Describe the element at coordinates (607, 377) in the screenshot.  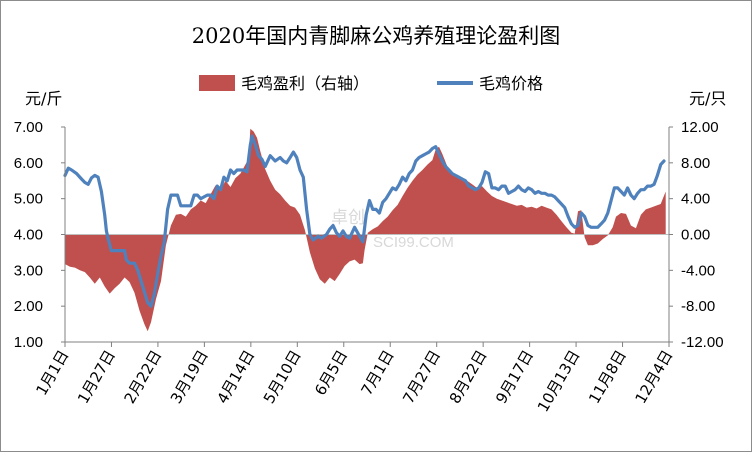
I see `x-tick-label: 11月8日` at that location.